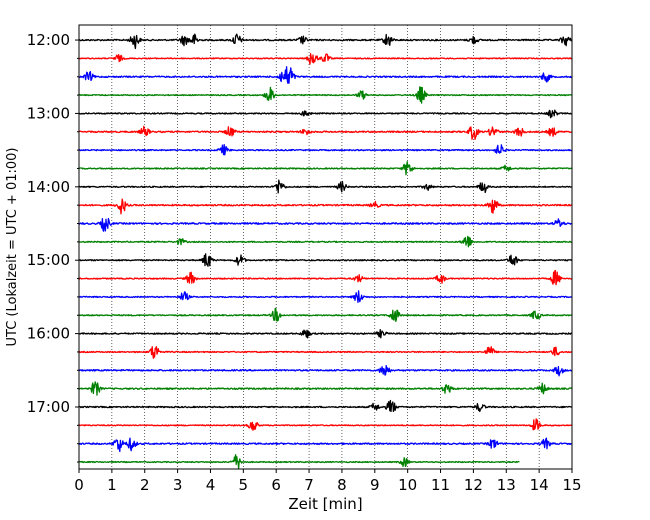 The image size is (650, 520). I want to click on x-axis-label: Zeit [min], so click(325, 504).